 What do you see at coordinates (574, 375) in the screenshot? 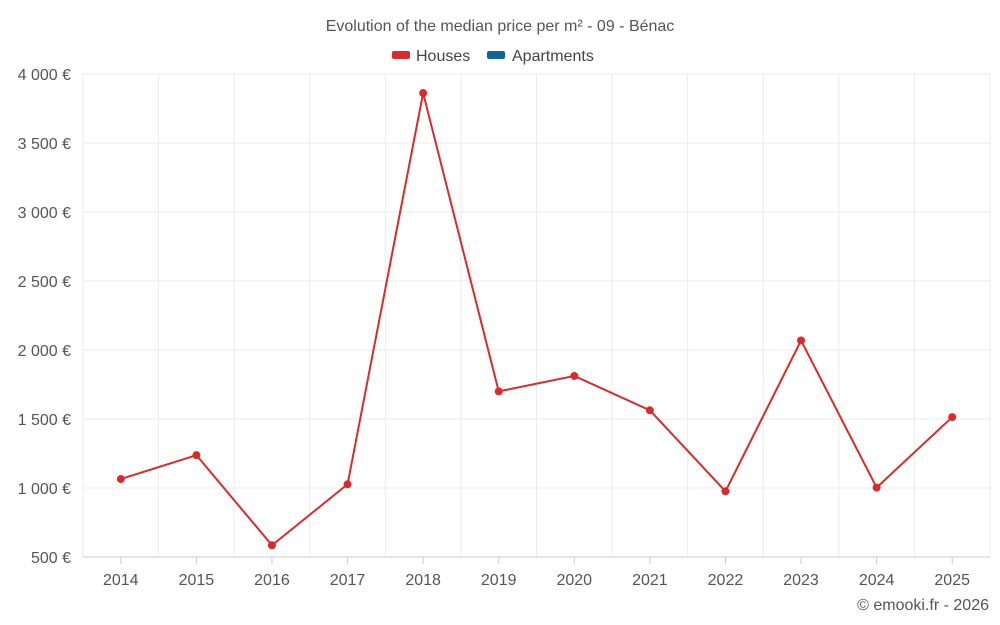
I see `data-point-houses-2020` at bounding box center [574, 375].